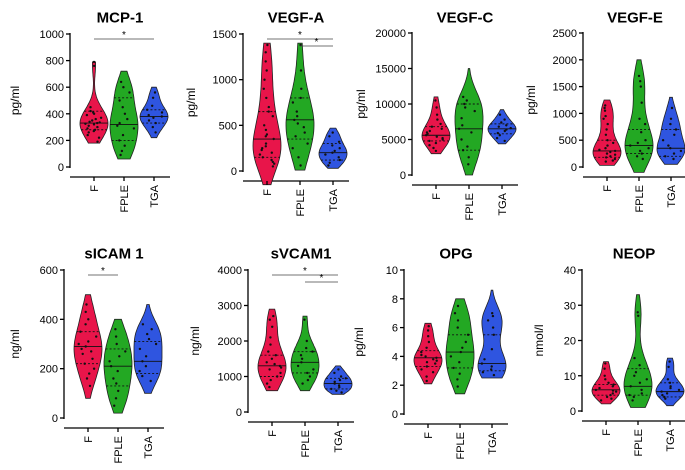 This screenshot has height=470, width=685. What do you see at coordinates (89, 111) in the screenshot?
I see `panel-mcp-1: MCP-1 pg/ml 0 200 400 600 800 1000 F FPLE TGA *` at bounding box center [89, 111].